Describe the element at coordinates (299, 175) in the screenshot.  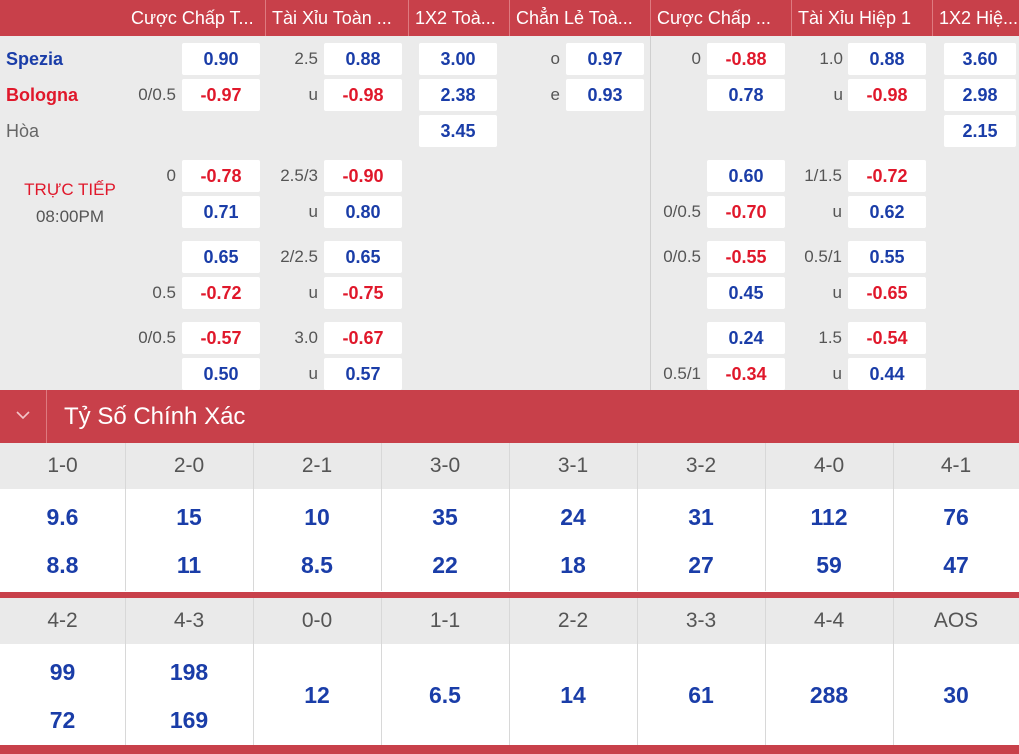
I see `ou-line: 2.5/3` at that location.